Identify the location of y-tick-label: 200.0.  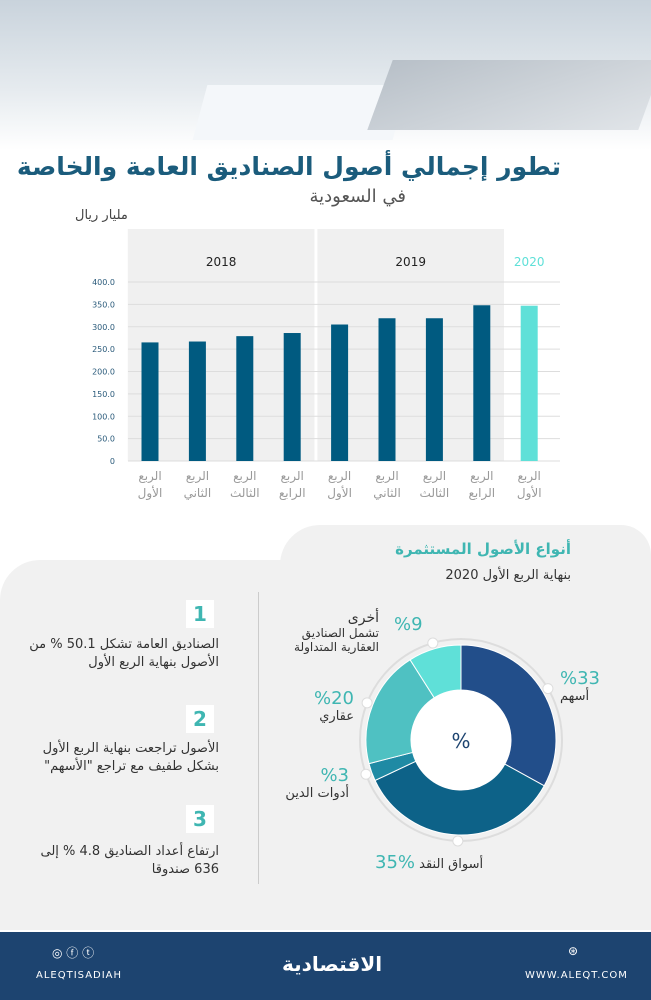
(103, 372).